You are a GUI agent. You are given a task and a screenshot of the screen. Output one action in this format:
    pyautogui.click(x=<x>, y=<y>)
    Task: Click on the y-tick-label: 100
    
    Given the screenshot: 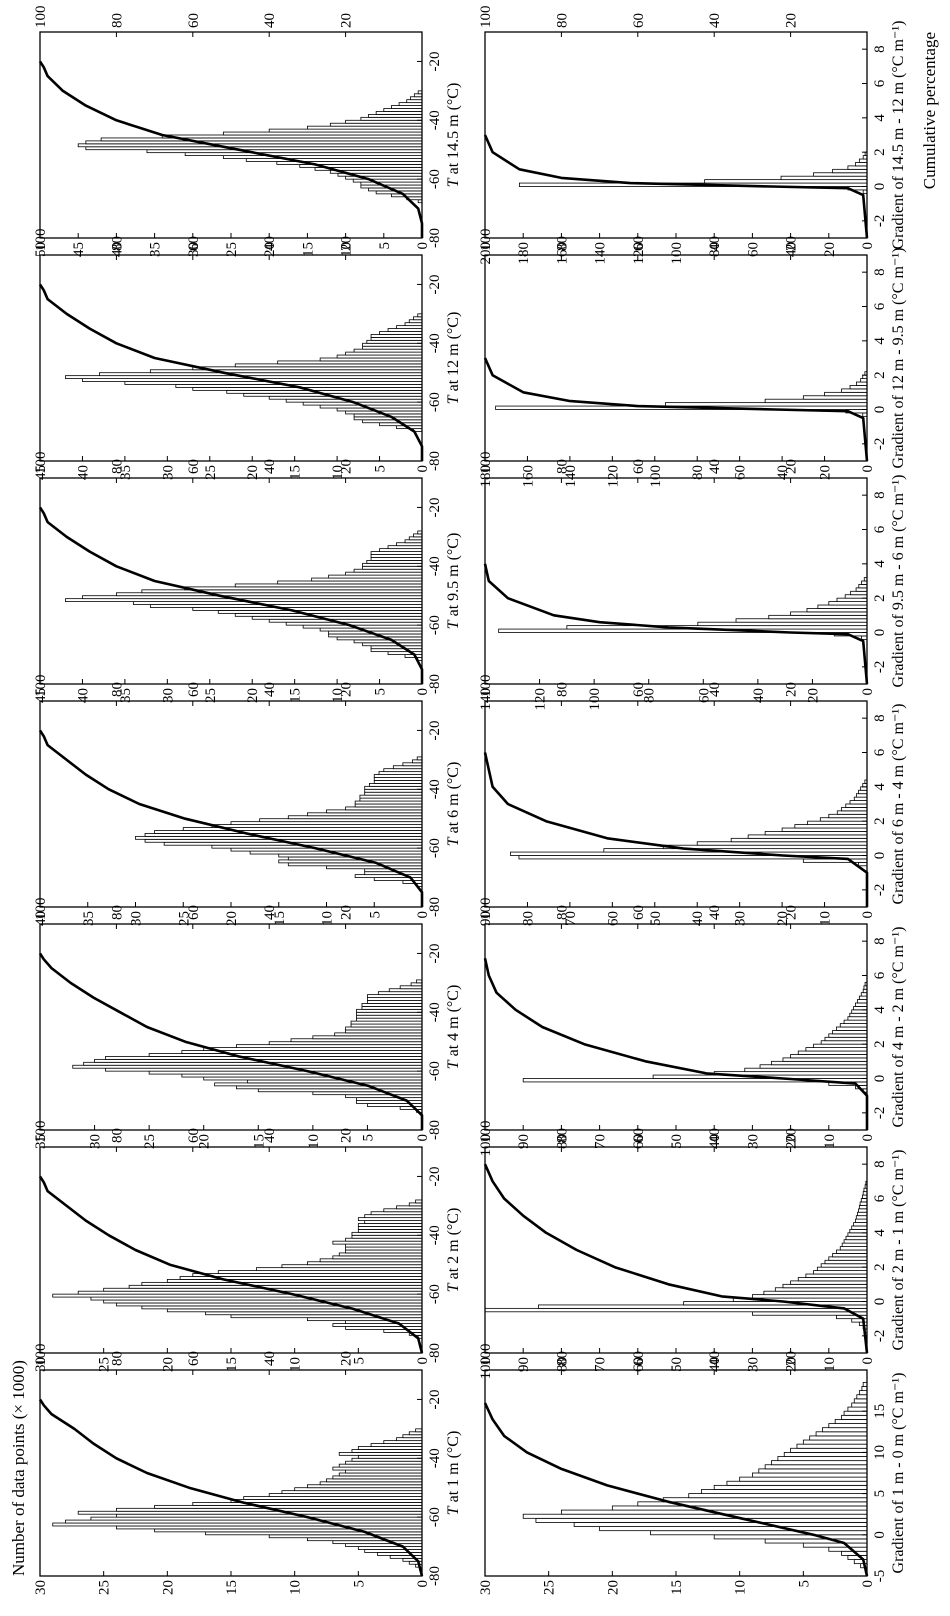 What is the action you would take?
    pyautogui.click(x=486, y=1368)
    